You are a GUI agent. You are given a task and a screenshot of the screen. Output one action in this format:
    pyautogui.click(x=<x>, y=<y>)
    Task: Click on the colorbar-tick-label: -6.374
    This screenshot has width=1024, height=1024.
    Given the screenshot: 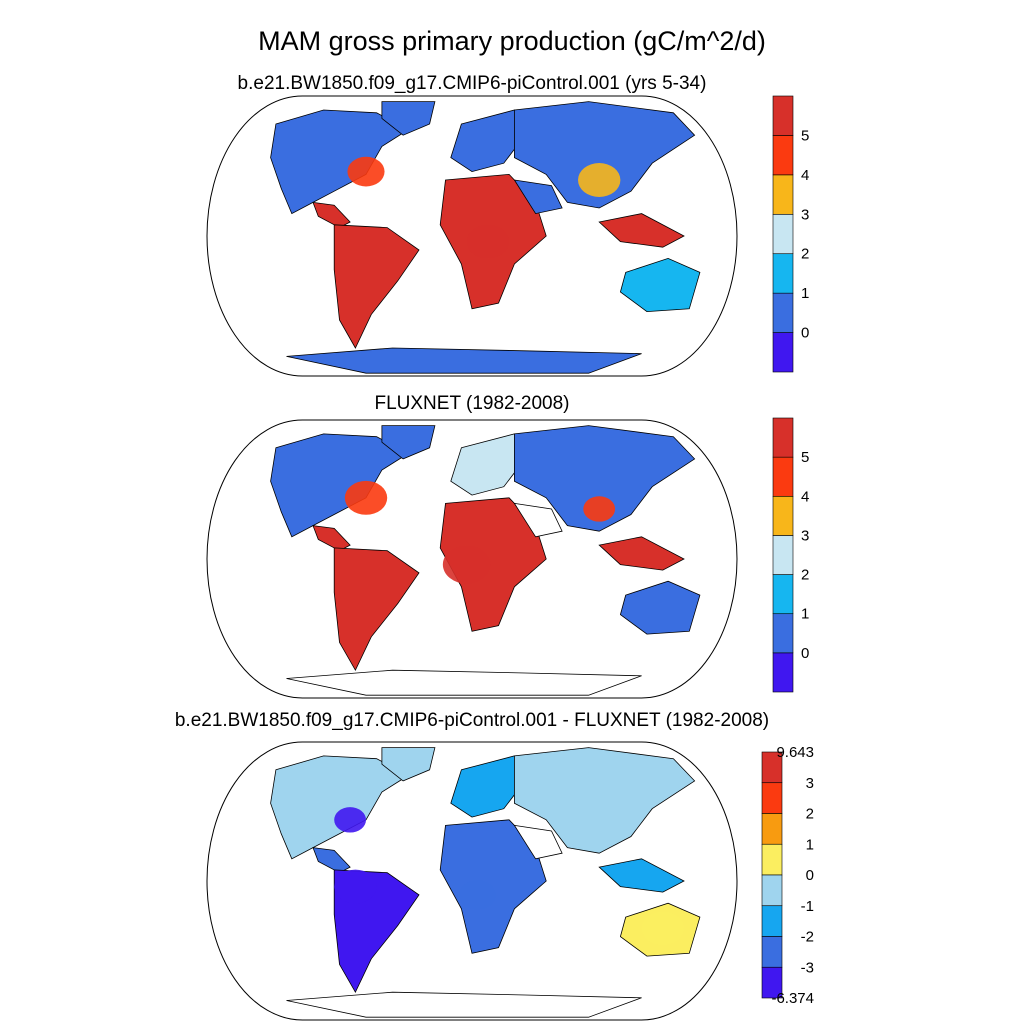 What is the action you would take?
    pyautogui.click(x=792, y=998)
    